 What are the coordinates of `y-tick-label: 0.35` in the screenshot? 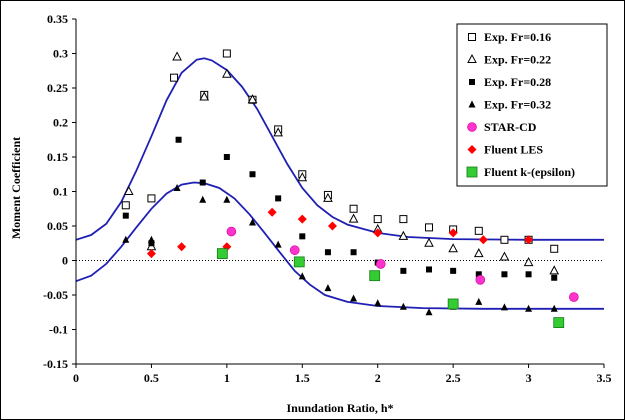 It's located at (57, 19).